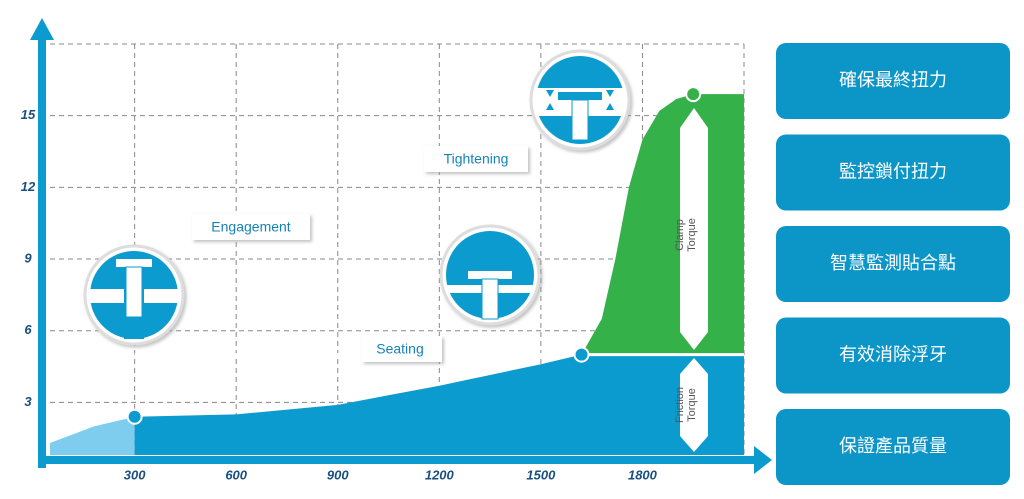 Image resolution: width=1024 pixels, height=499 pixels. I want to click on engagement-icon, so click(134, 295).